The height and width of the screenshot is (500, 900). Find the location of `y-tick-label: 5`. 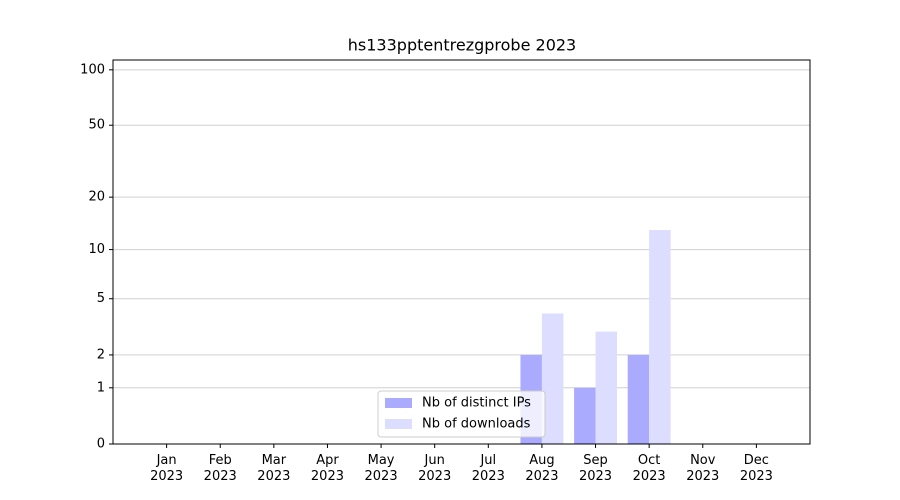

y-tick-label: 5 is located at coordinates (101, 298).